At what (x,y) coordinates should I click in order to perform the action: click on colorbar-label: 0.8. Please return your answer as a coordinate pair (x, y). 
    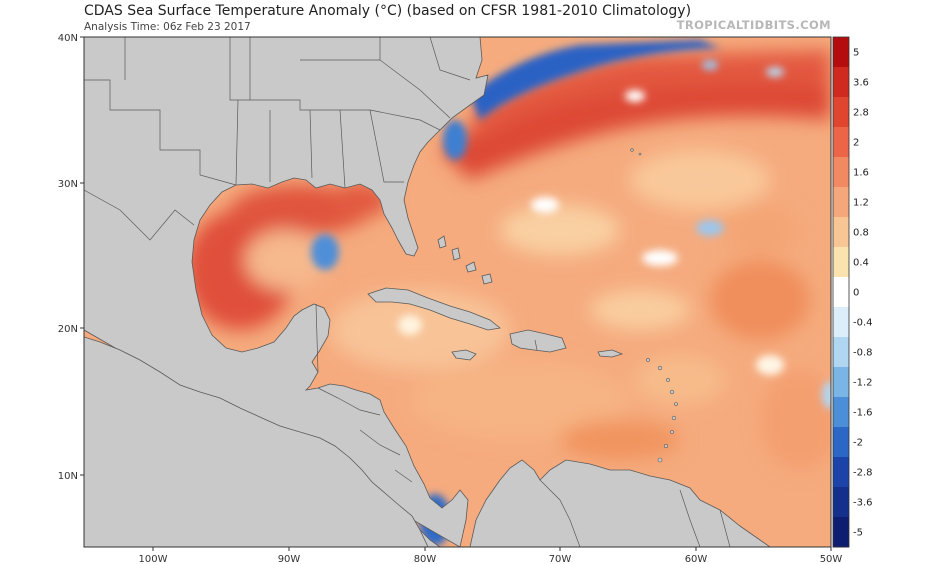
    Looking at the image, I should click on (861, 233).